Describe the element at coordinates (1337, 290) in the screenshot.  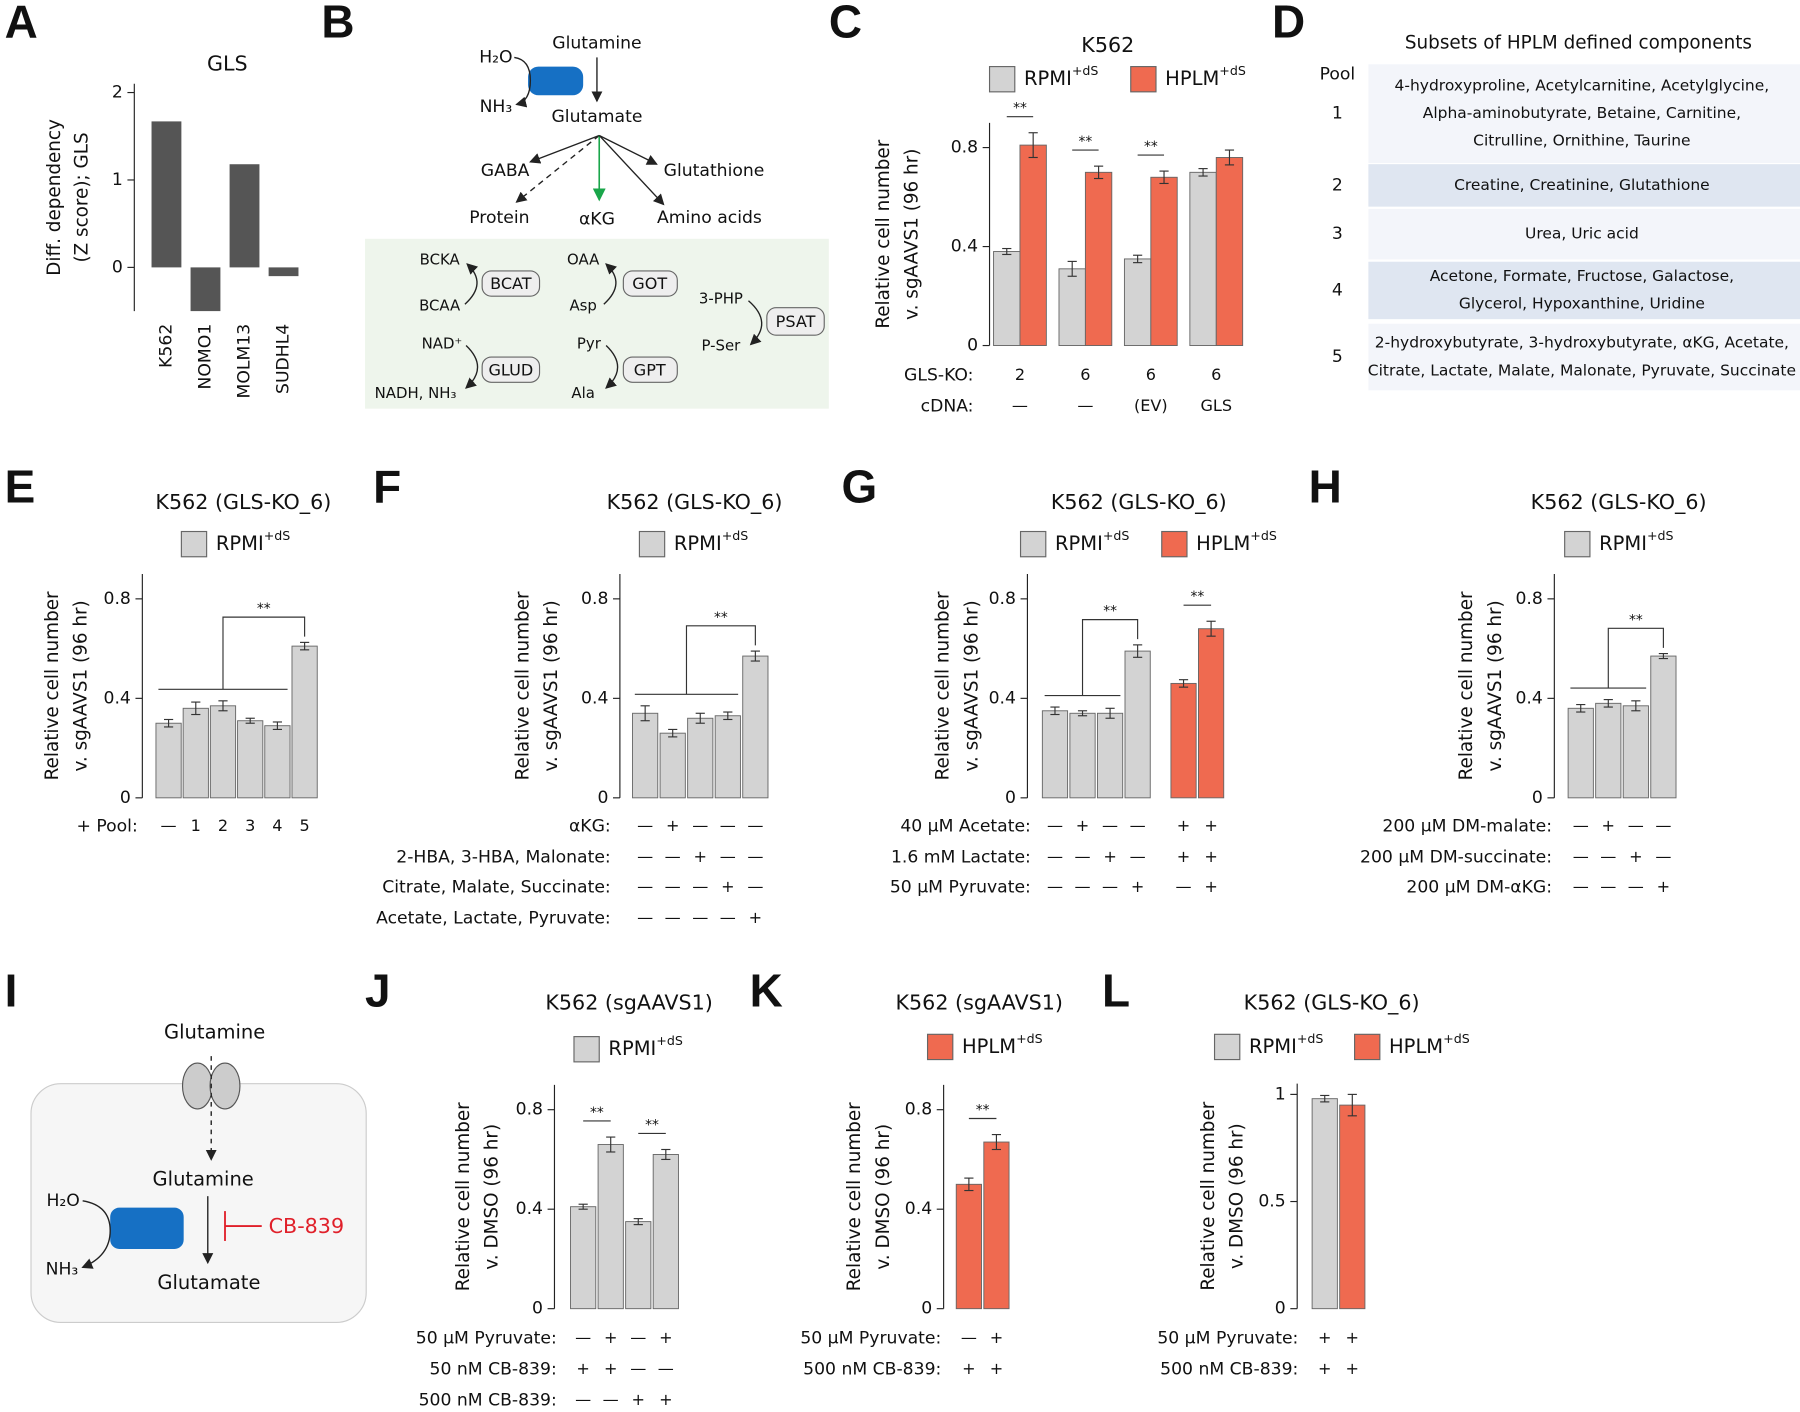
I see `pool-number: 4` at that location.